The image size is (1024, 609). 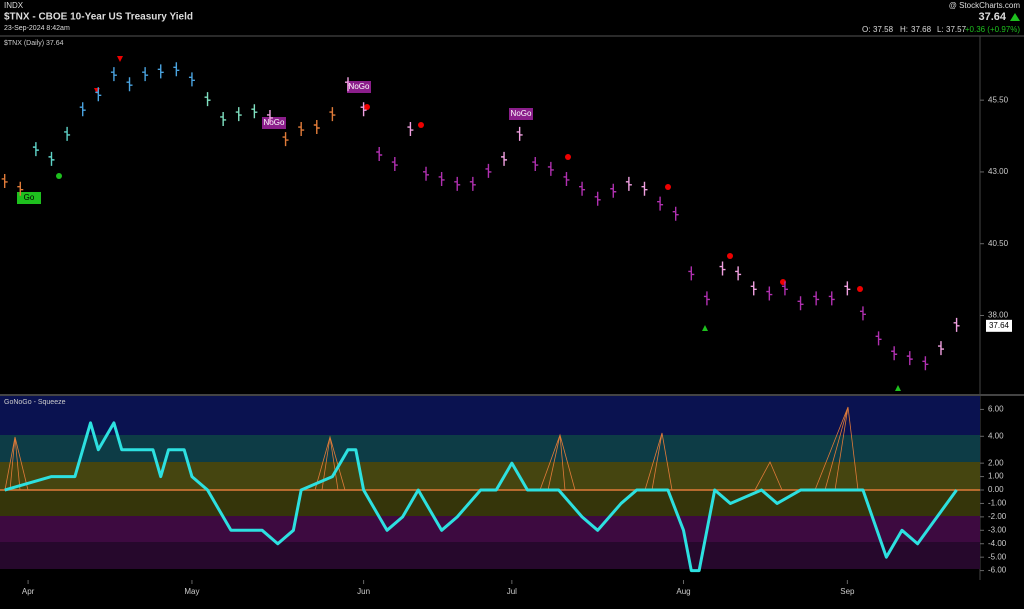 I want to click on low-label: L:, so click(x=940, y=29).